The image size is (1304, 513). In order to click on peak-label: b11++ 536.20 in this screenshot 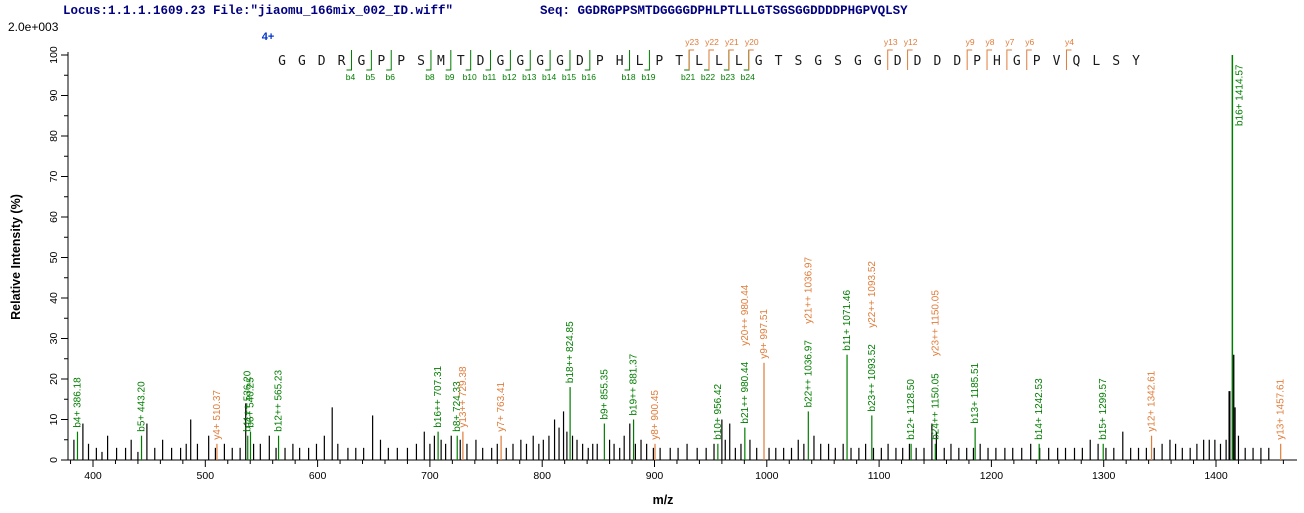, I will do `click(248, 400)`.